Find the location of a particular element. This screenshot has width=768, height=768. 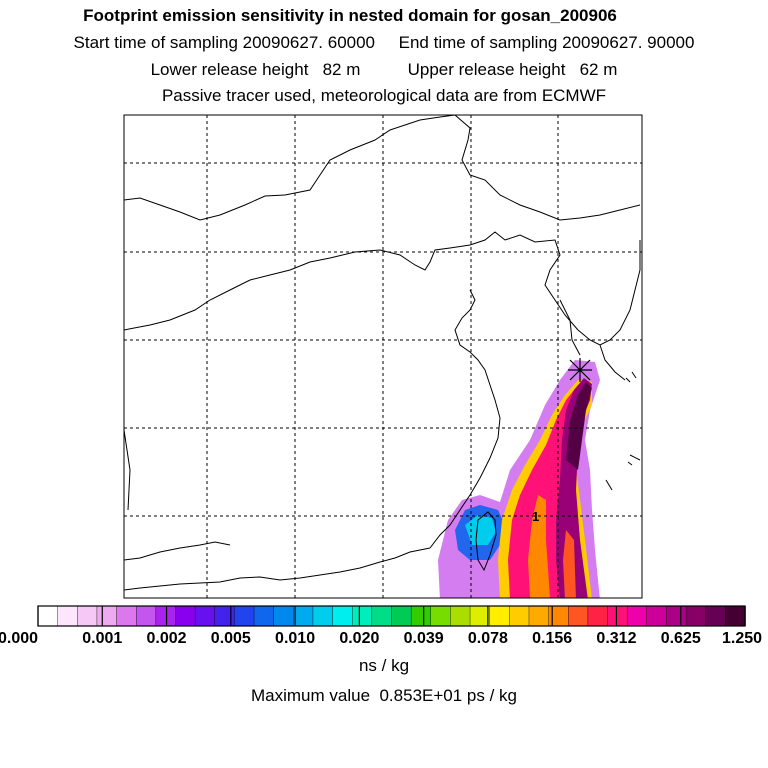

colorbar-tick-label: 0.312 is located at coordinates (616, 638).